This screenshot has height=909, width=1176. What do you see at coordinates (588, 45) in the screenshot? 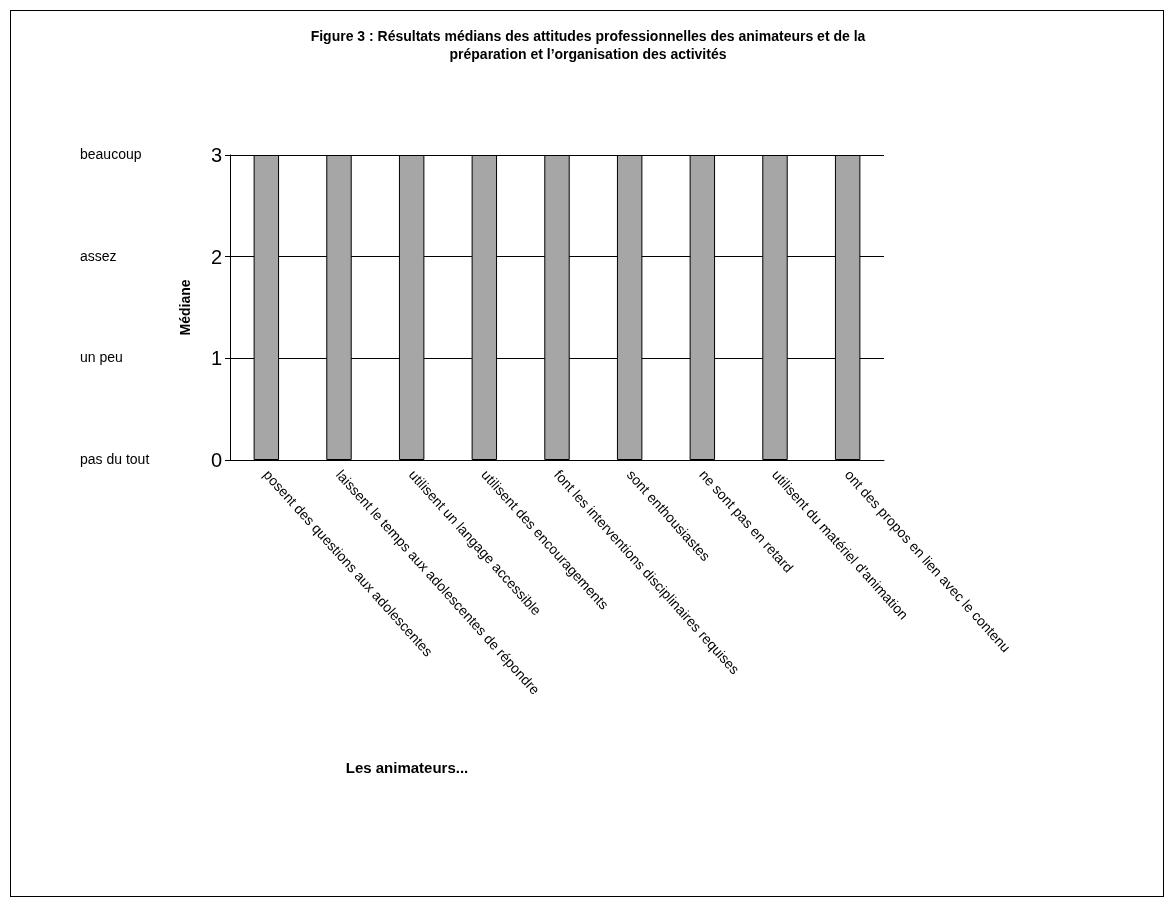
I see `chart-title: Figure 3 : Résultats médians des attitudes professionnelles des animateurs et de la préparation et l’organisation des activités` at bounding box center [588, 45].